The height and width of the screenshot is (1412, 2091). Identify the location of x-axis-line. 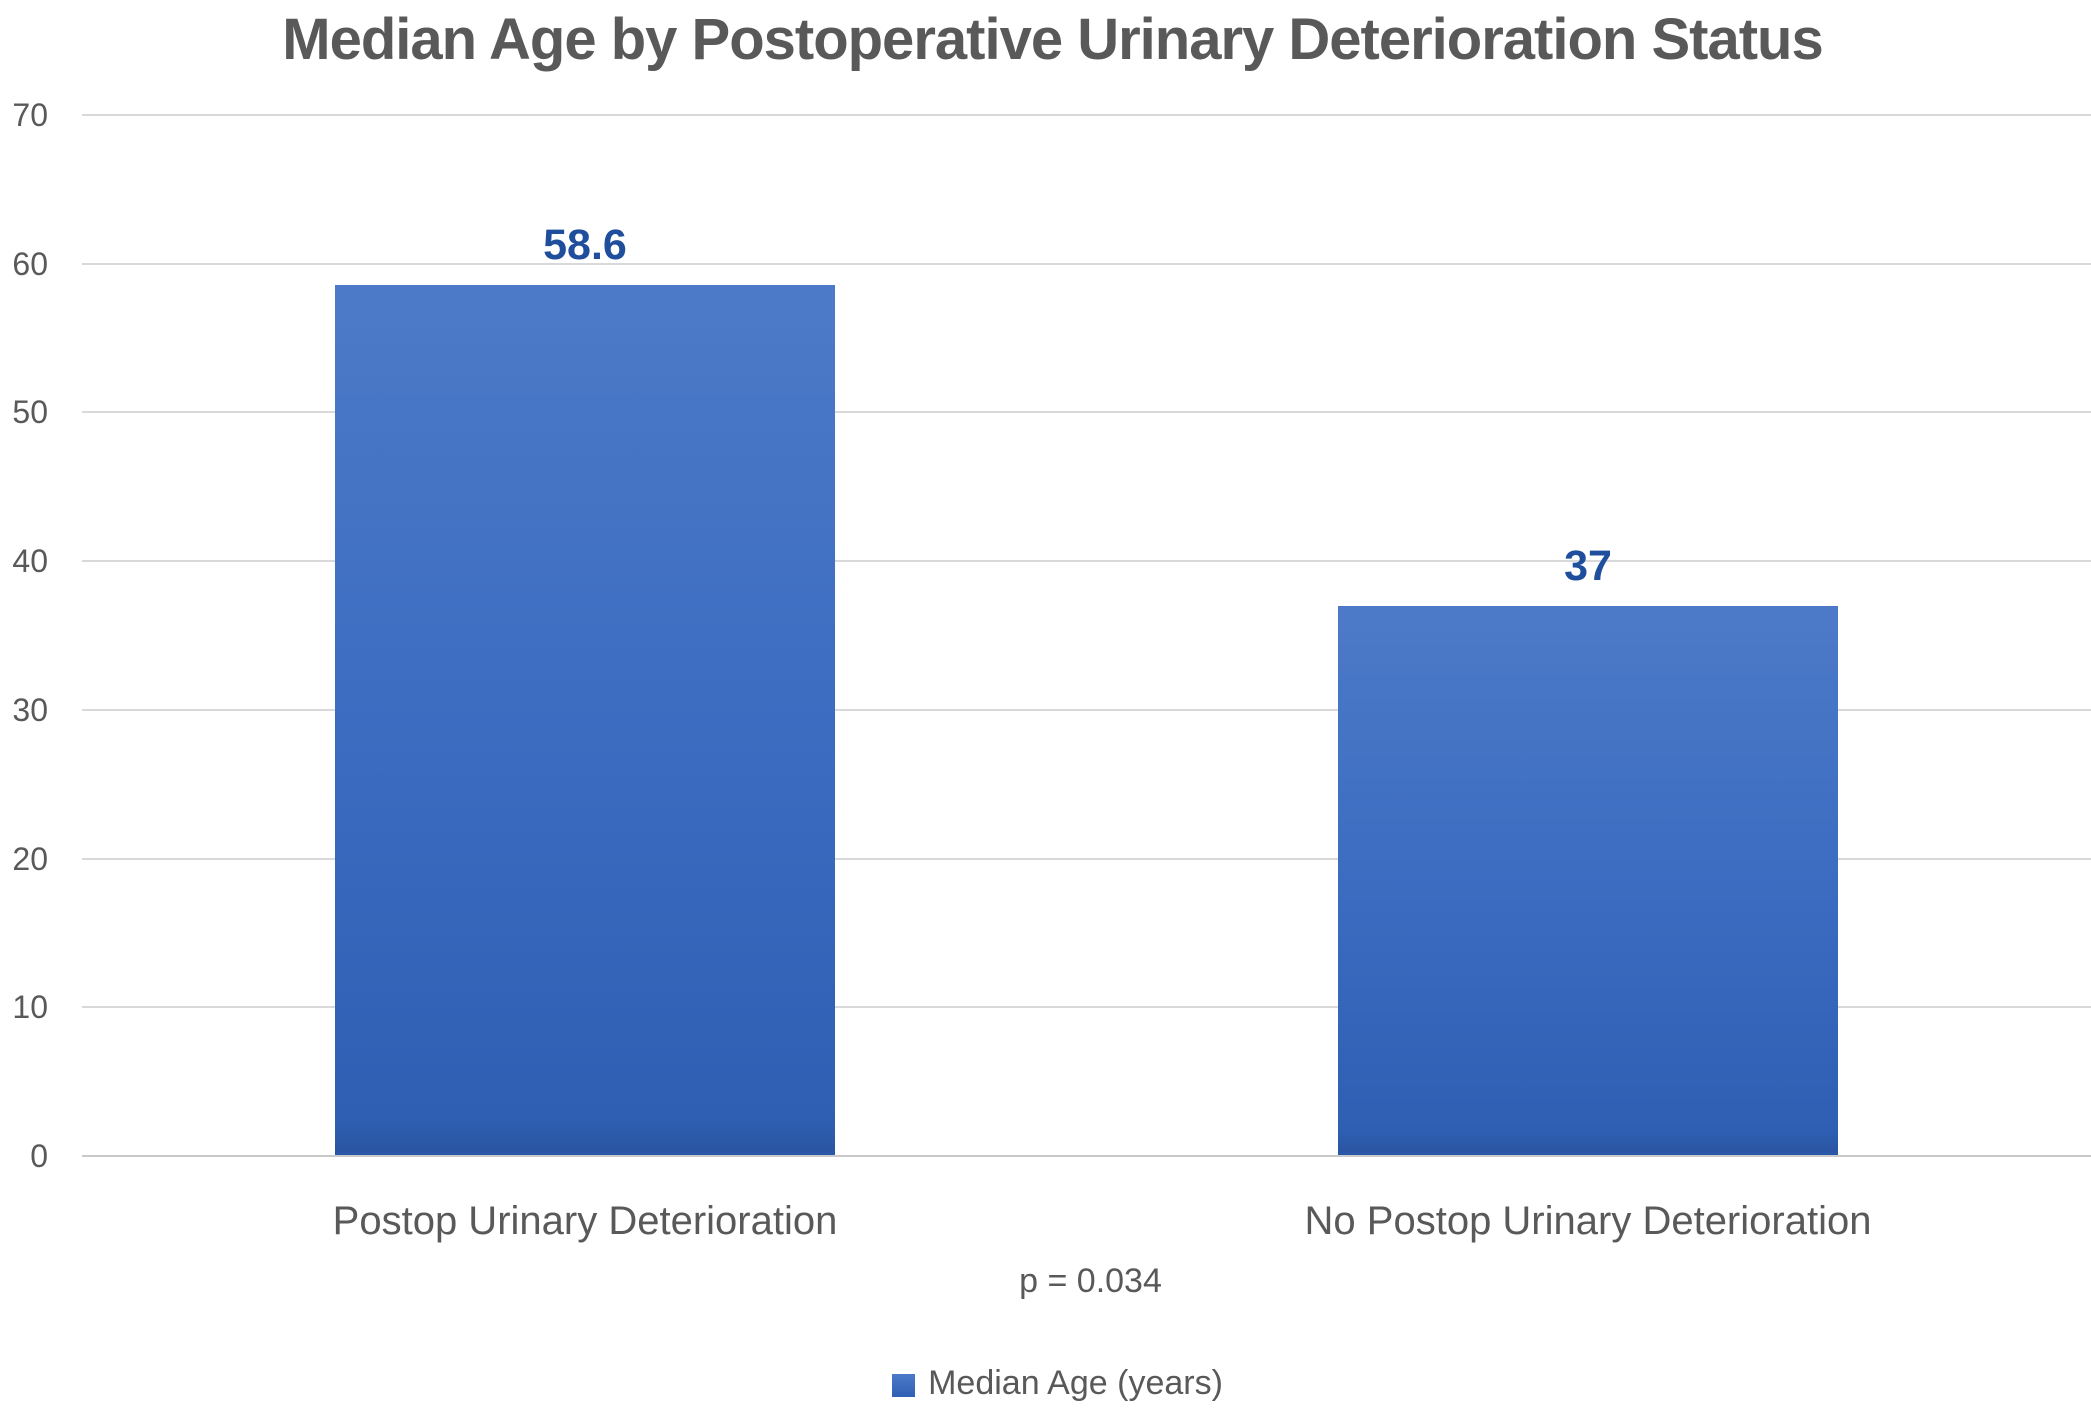
(1086, 1156).